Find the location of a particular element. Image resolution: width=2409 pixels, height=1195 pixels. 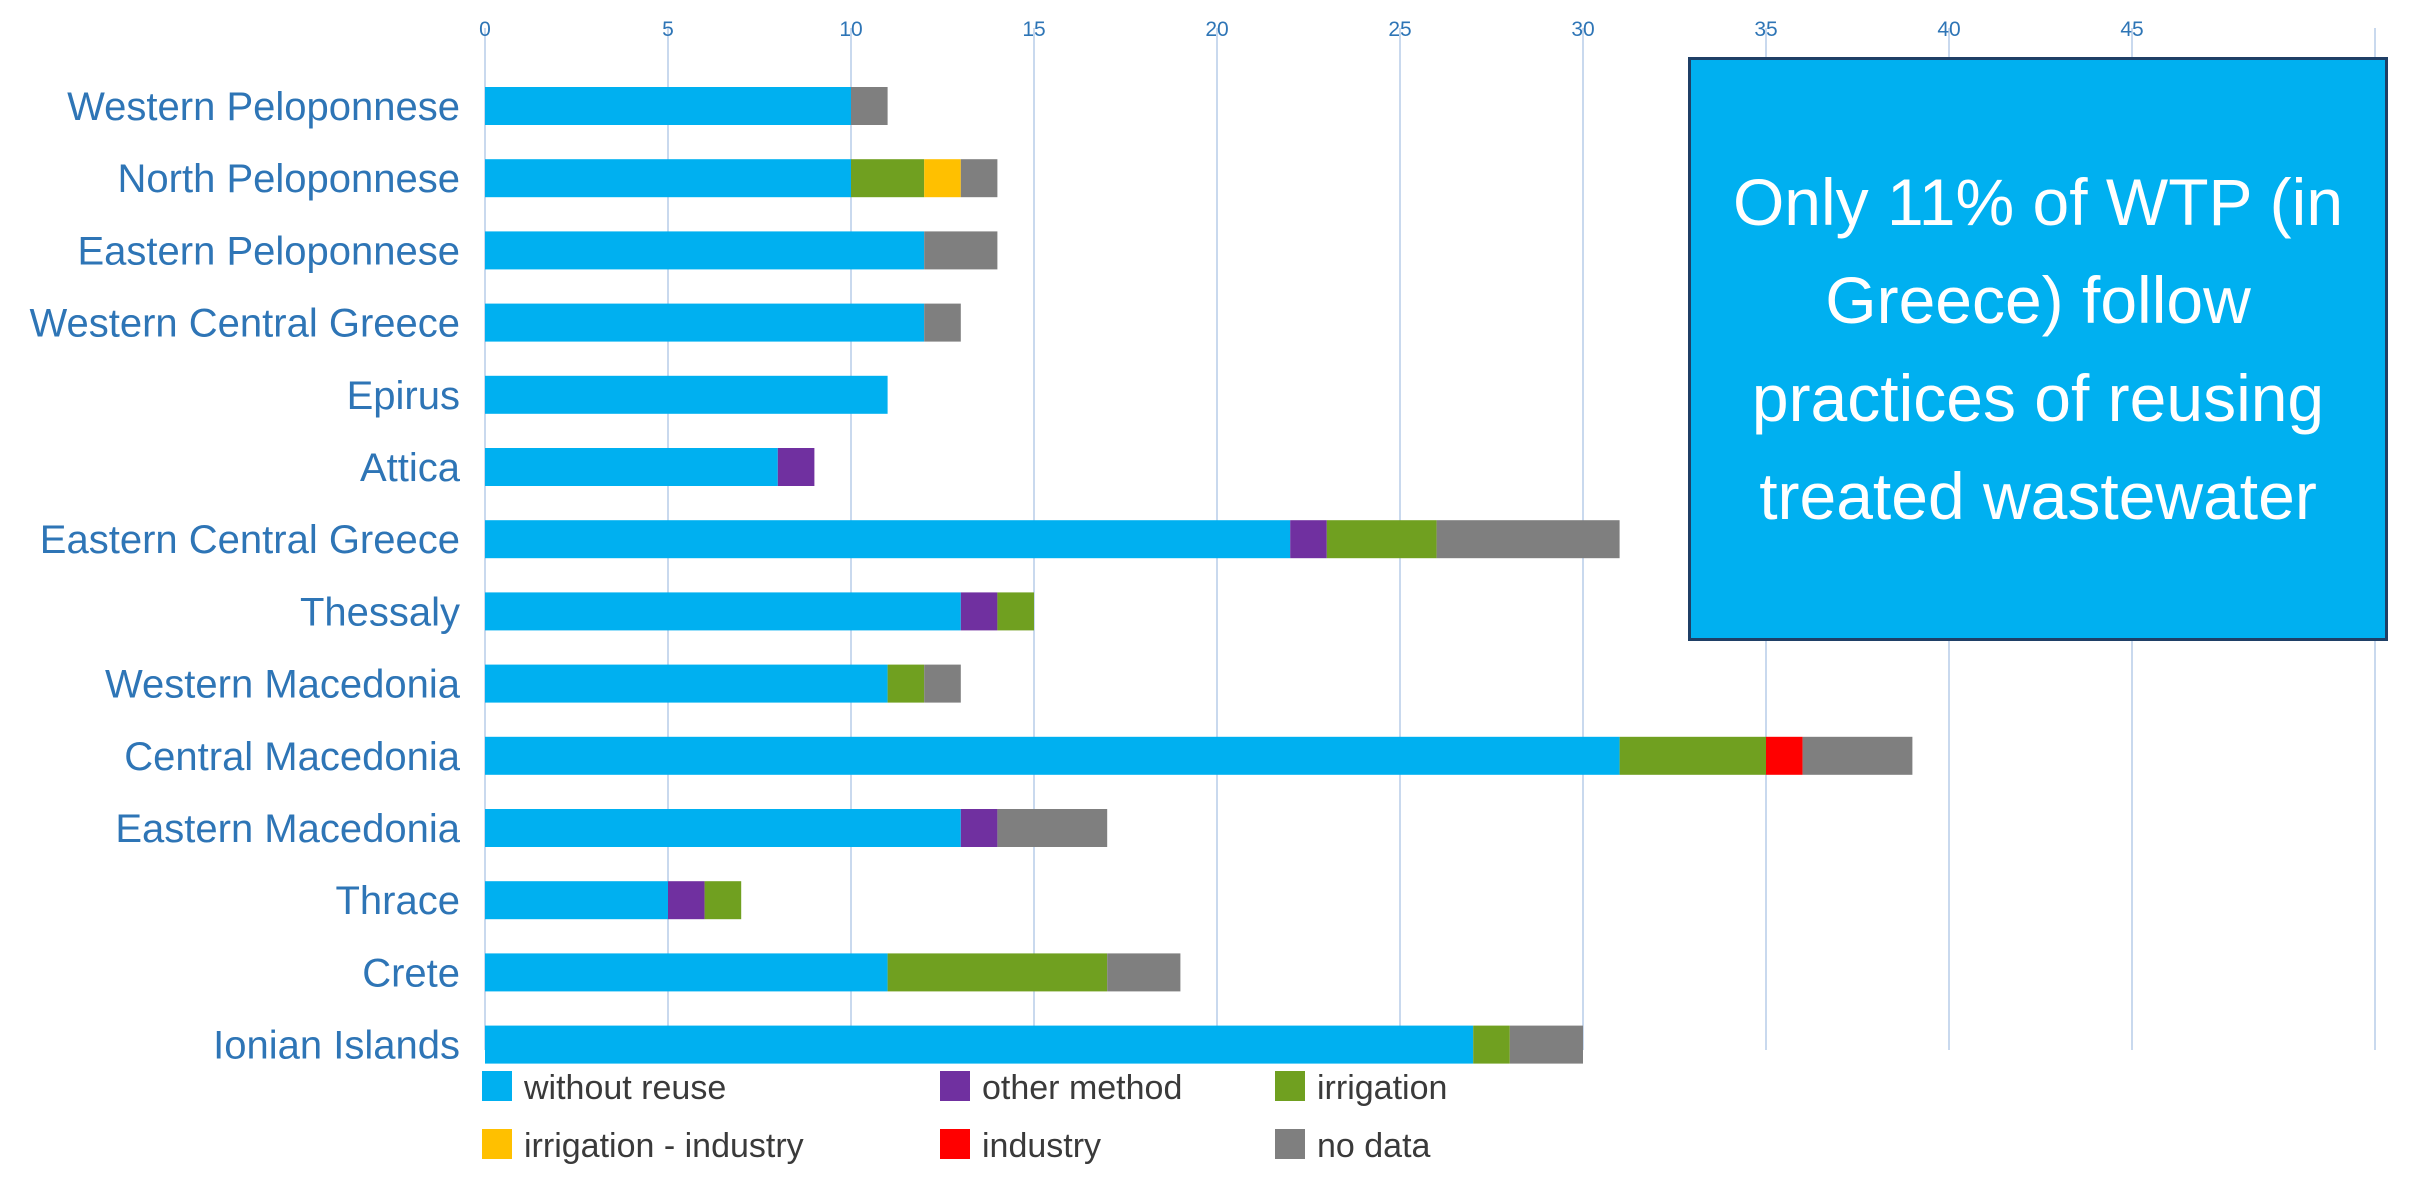

x-axis-ticks: 0 5 10 15 20 25 30 35 40 45 is located at coordinates (1311, 29).